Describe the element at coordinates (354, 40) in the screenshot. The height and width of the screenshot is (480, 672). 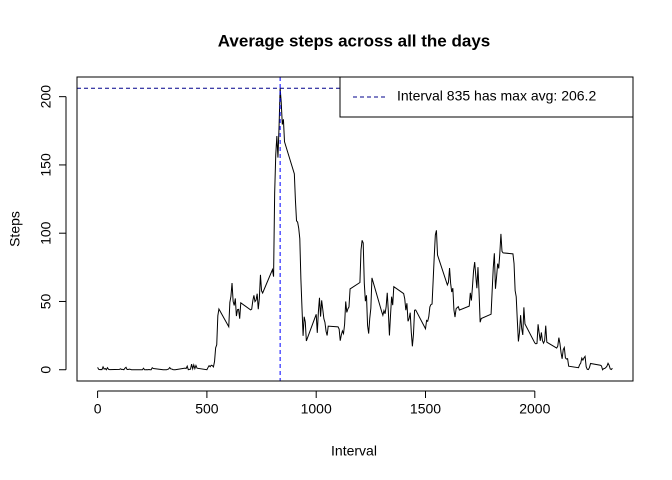
I see `chart-title: Average steps across all the days` at that location.